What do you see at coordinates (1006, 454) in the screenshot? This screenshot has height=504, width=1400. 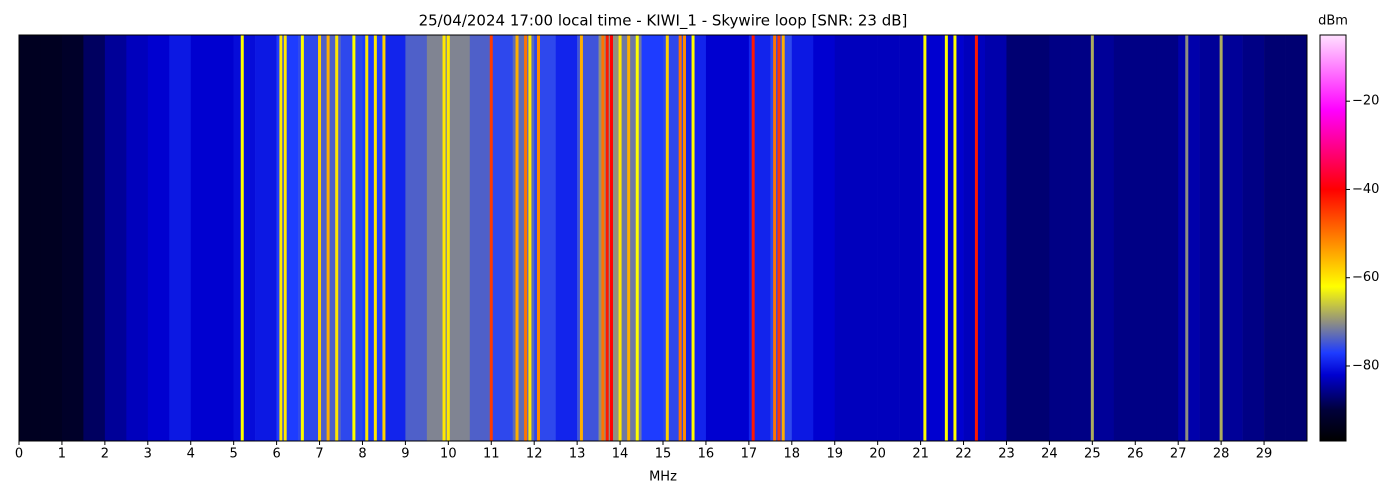 I see `x-tick-label: 23` at bounding box center [1006, 454].